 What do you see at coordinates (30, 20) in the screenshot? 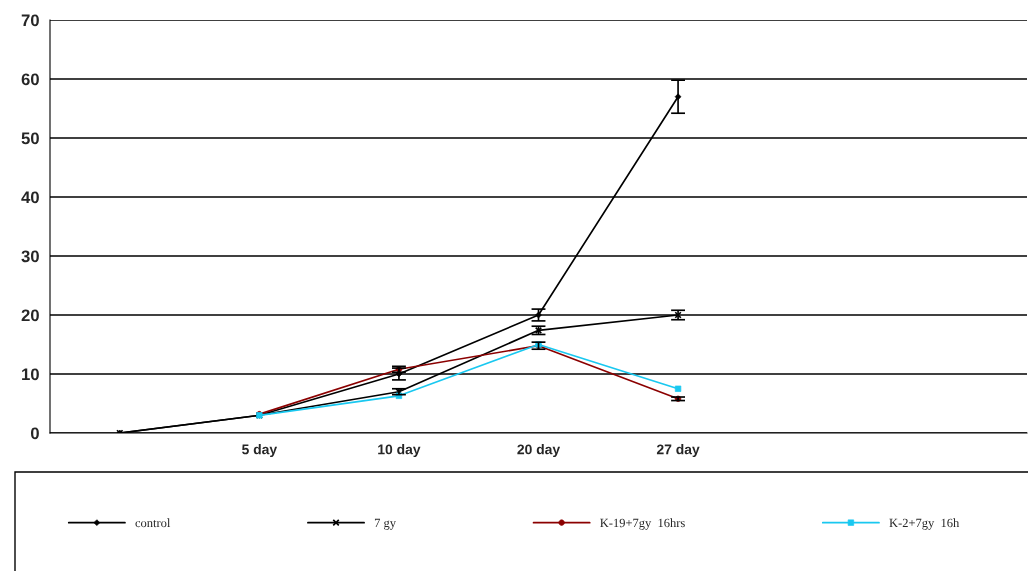
I see `y-tick-label: 70` at bounding box center [30, 20].